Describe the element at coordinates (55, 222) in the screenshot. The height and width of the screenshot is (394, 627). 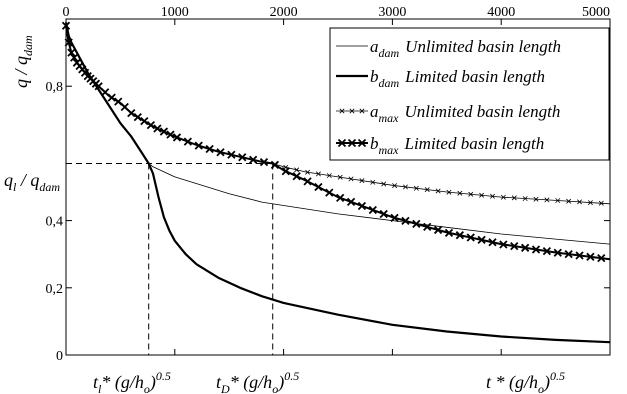
I see `y-tick-label-2: 0,4` at that location.